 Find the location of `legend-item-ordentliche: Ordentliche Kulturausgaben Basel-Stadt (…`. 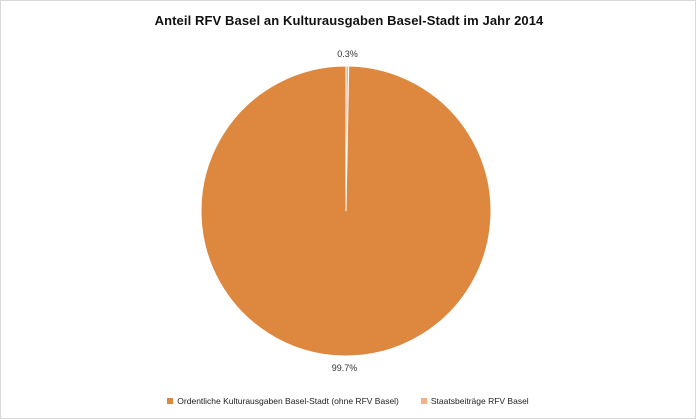

legend-item-ordentliche: Ordentliche Kulturausgaben Basel-Stadt (… is located at coordinates (283, 401).